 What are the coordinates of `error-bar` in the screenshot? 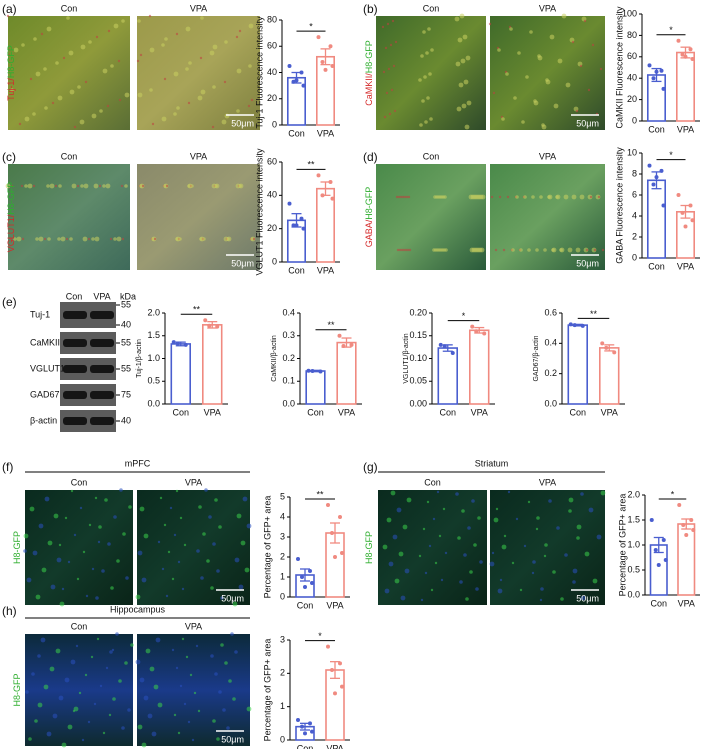 It's located at (212, 324).